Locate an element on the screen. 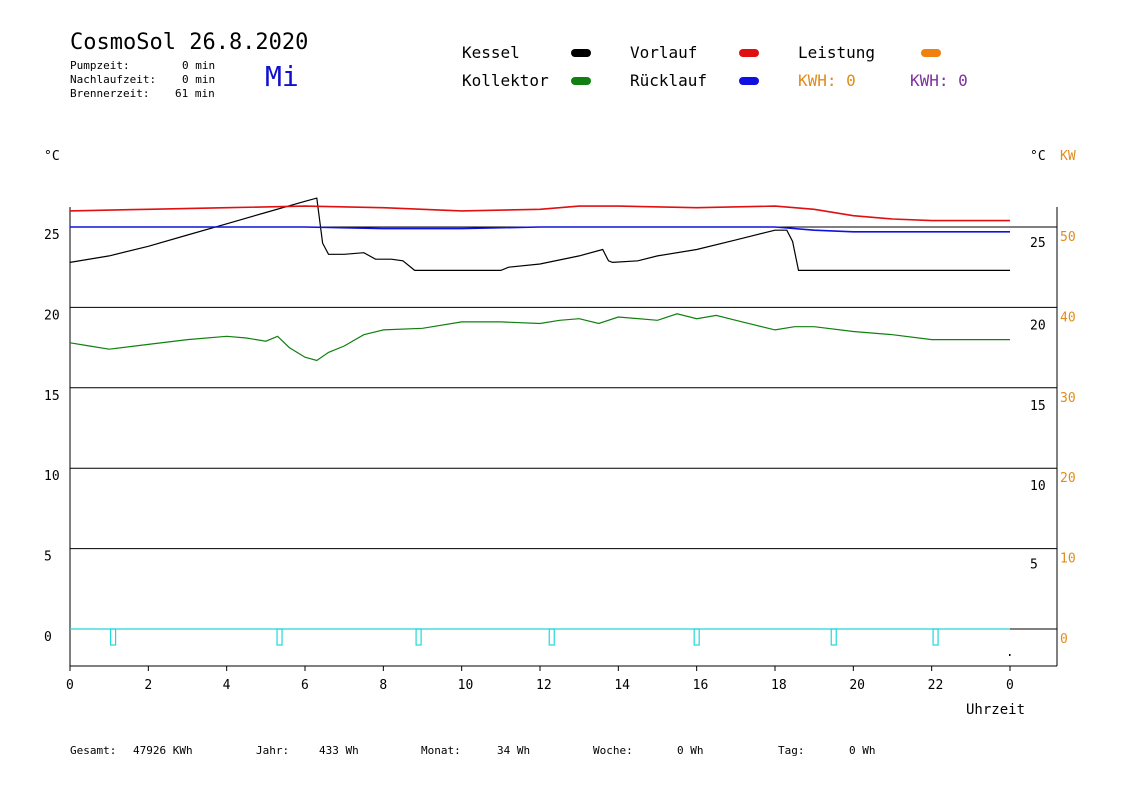 The height and width of the screenshot is (812, 1148). legend-ruecklauf-label: Rücklauf is located at coordinates (669, 80).